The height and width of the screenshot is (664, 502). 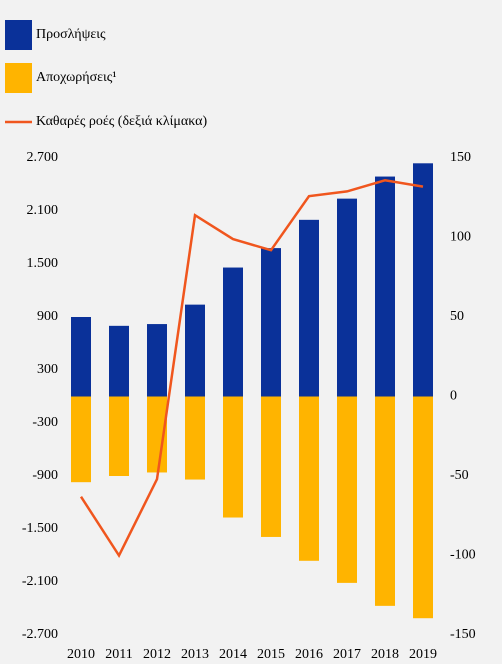 What do you see at coordinates (43, 157) in the screenshot?
I see `y-tick-label: 2.700` at bounding box center [43, 157].